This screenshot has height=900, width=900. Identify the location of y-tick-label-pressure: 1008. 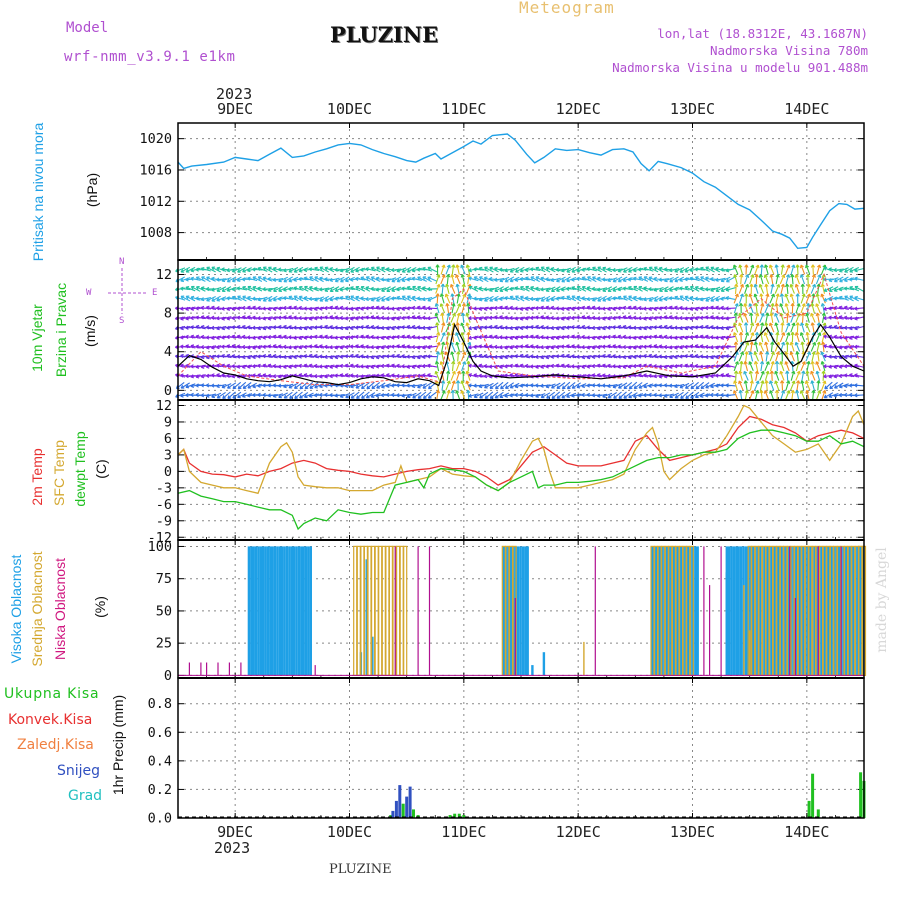
(155, 233).